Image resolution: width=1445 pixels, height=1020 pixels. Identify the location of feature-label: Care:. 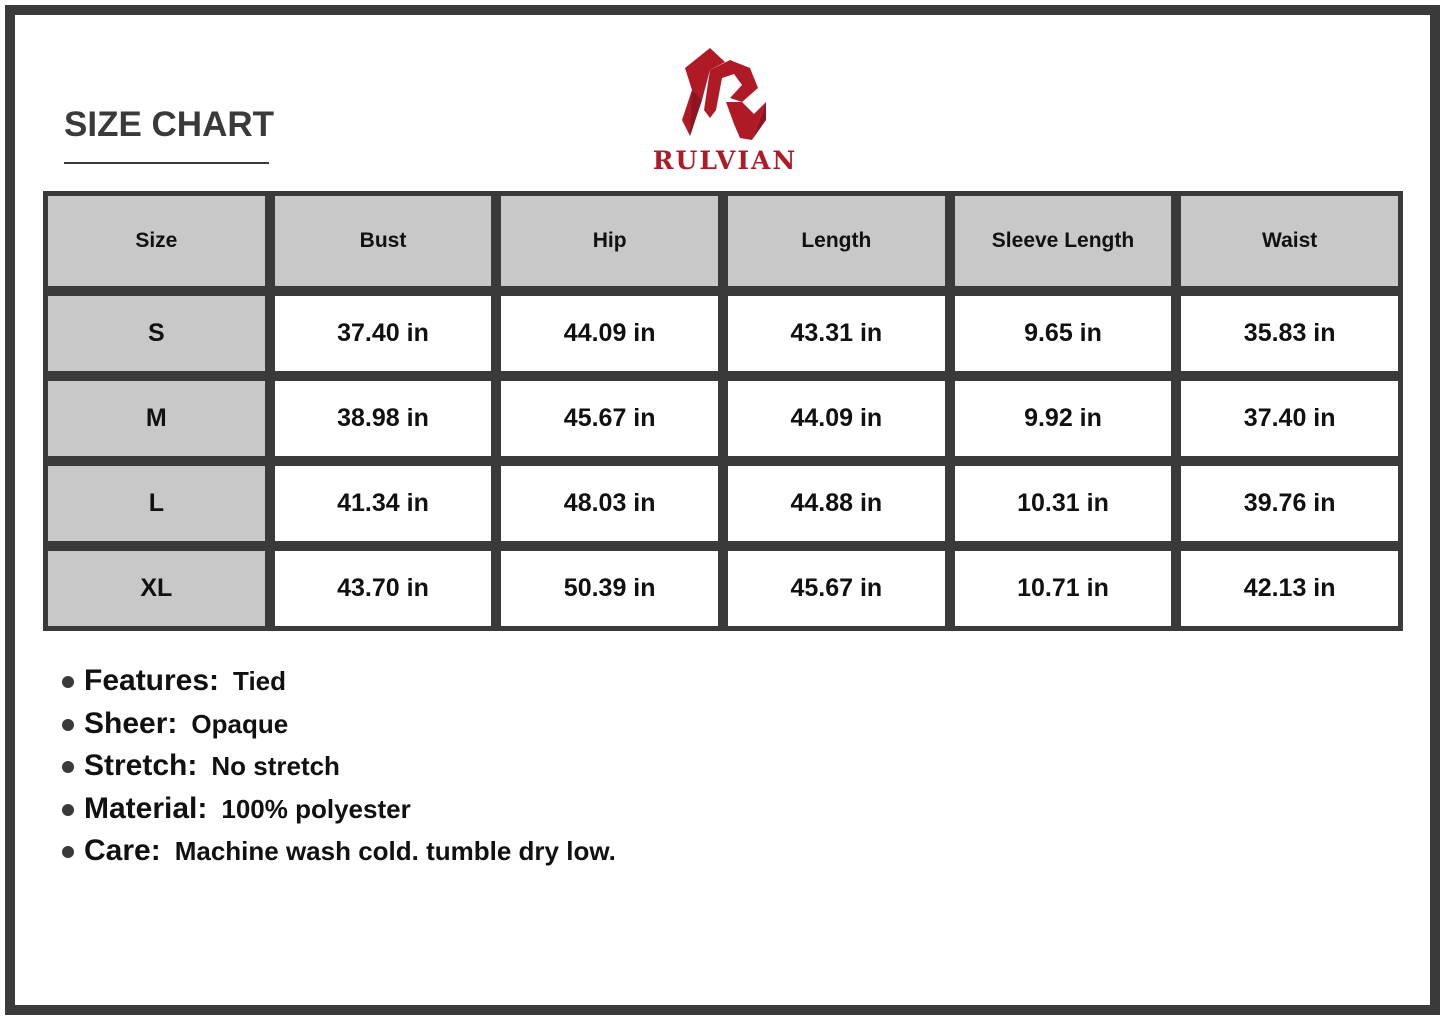
(122, 850).